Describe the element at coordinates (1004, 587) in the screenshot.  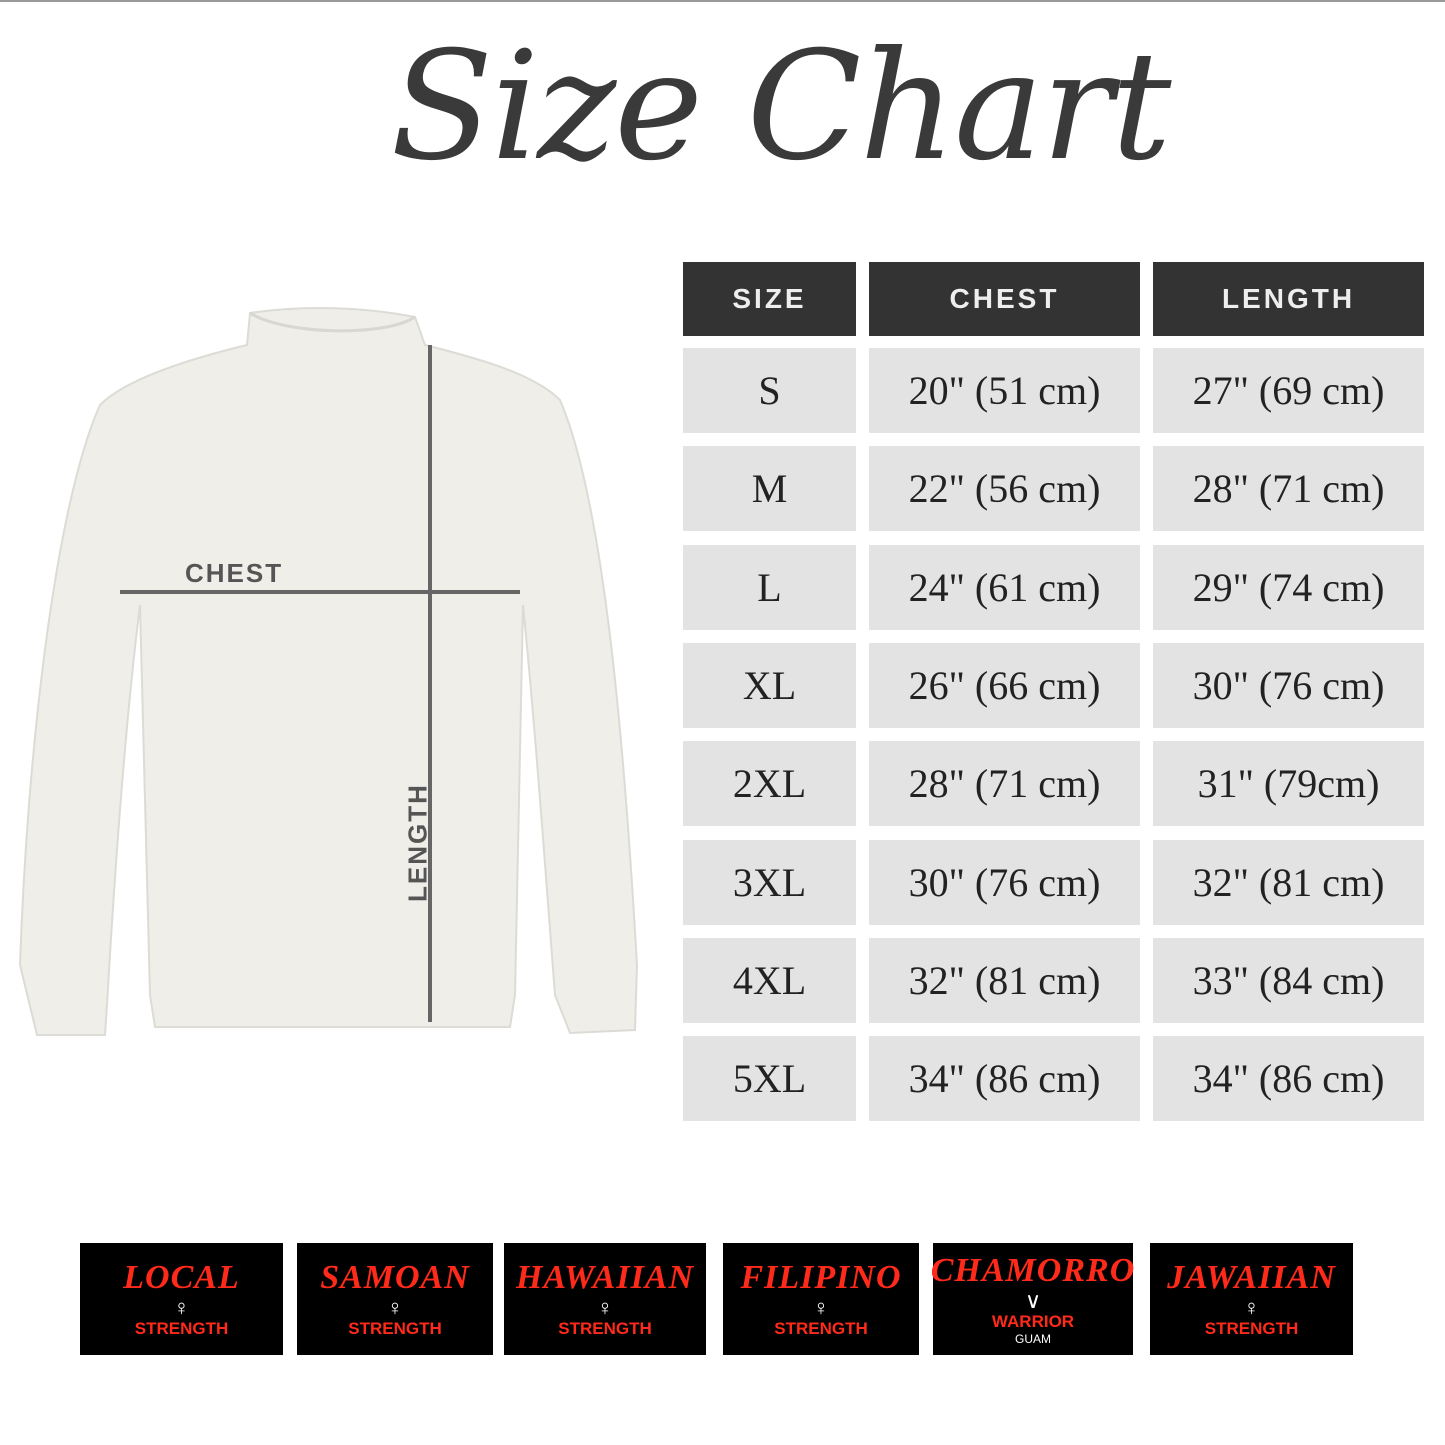
I see `cell-chest: 24" (61 cm)` at that location.